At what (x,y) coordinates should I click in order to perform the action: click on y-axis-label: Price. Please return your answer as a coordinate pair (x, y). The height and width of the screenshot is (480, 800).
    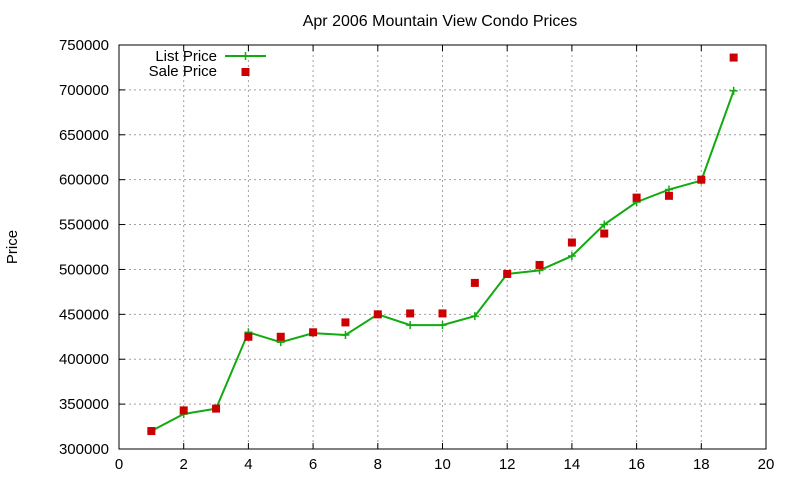
    Looking at the image, I should click on (12, 247).